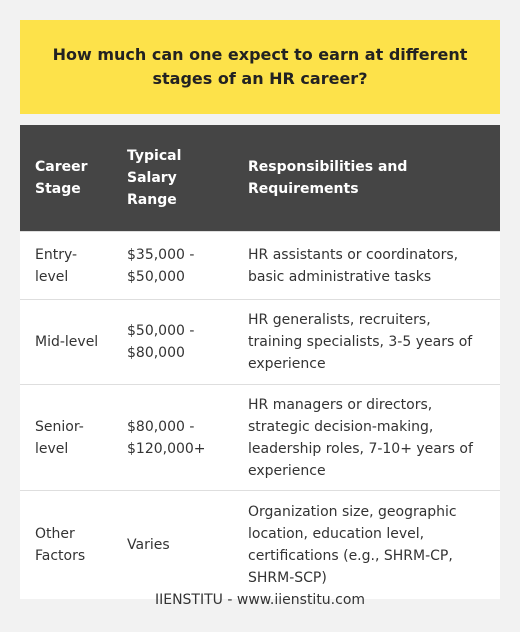  What do you see at coordinates (260, 600) in the screenshot?
I see `footer-credit: IIENSTITU - www.iienstitu.com` at bounding box center [260, 600].